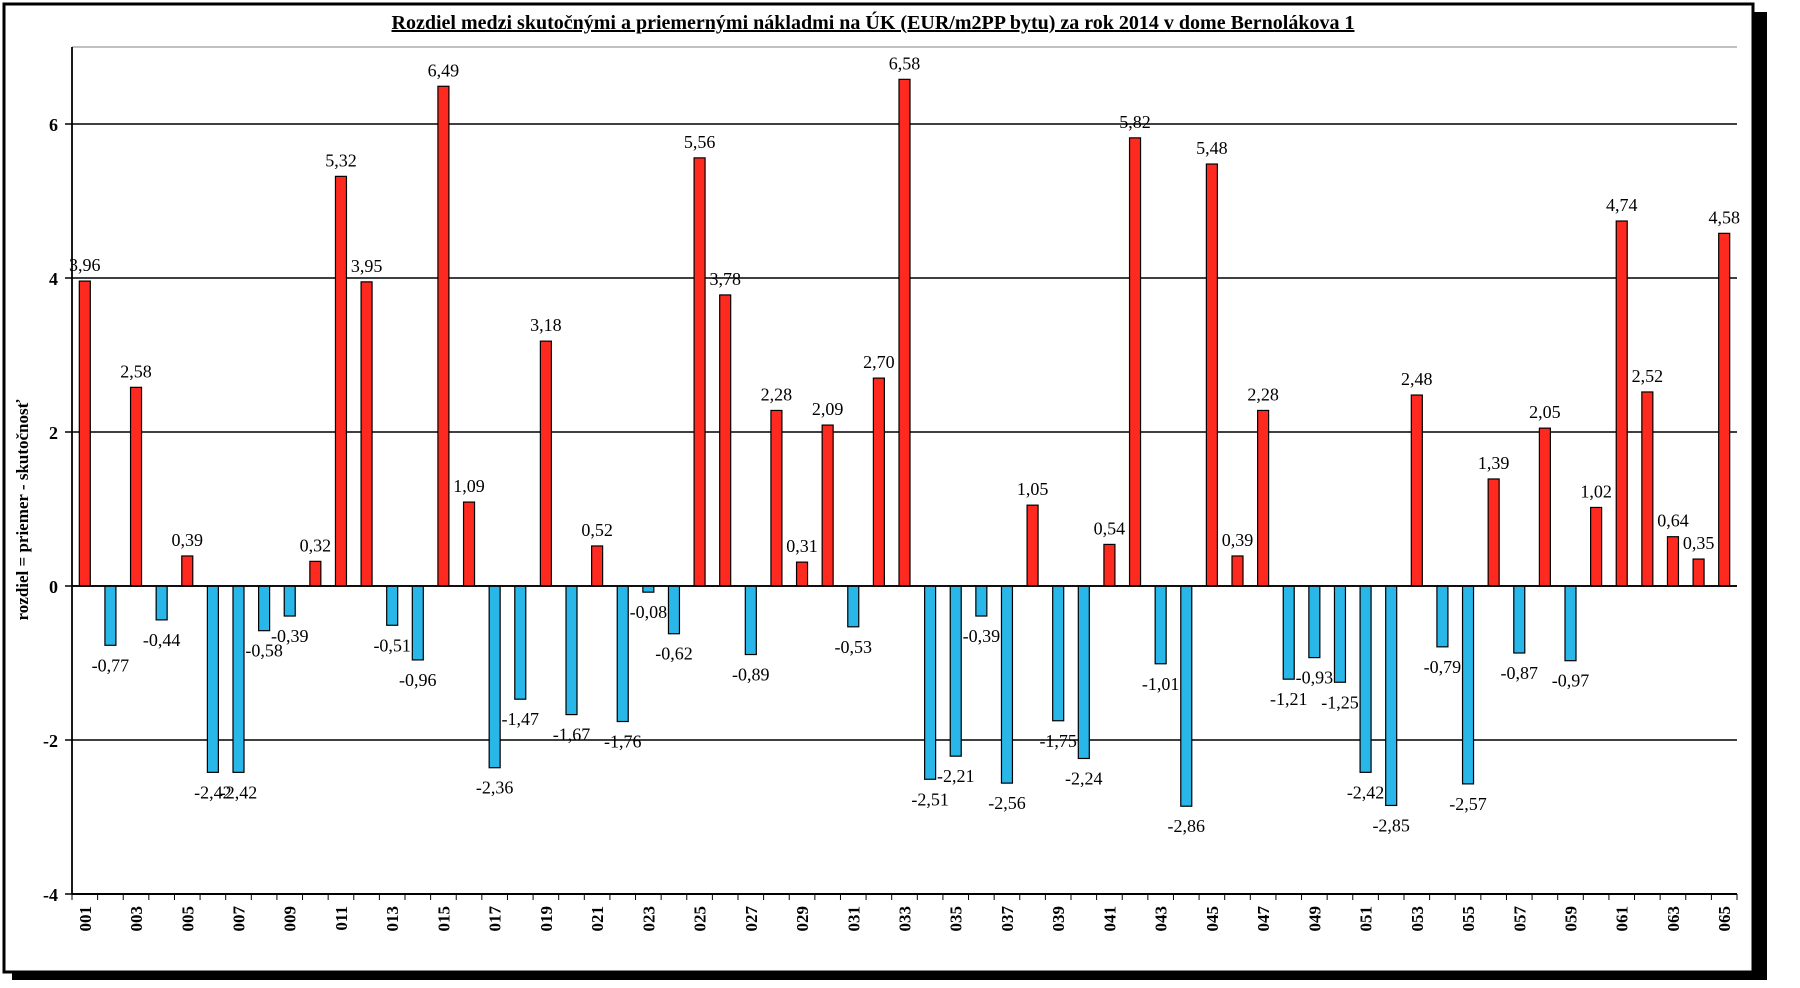  I want to click on data-label-004: -0,44, so click(162, 640).